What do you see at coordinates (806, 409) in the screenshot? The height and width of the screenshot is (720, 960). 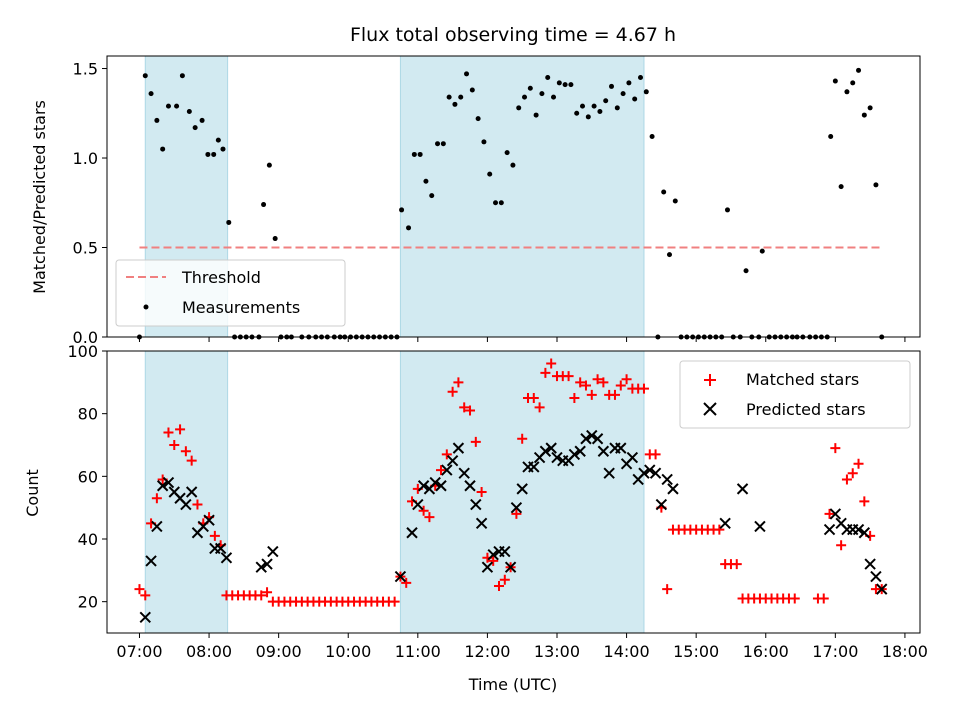 I see `legend-predicted-label: Predicted stars` at bounding box center [806, 409].